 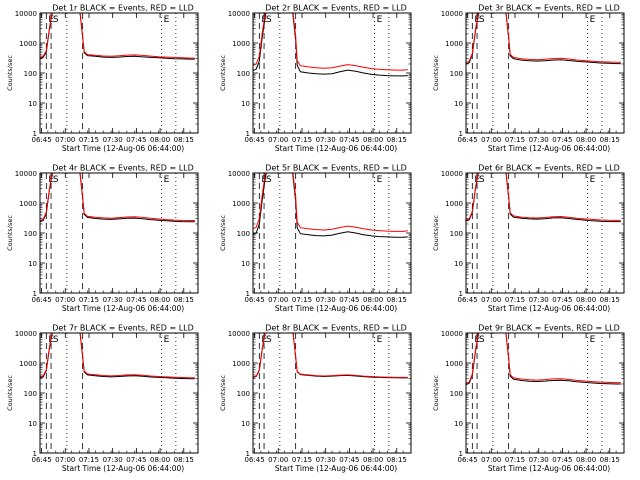 What do you see at coordinates (336, 168) in the screenshot?
I see `chart-title: Det 5r BLACK = Events, RED = LLD` at bounding box center [336, 168].